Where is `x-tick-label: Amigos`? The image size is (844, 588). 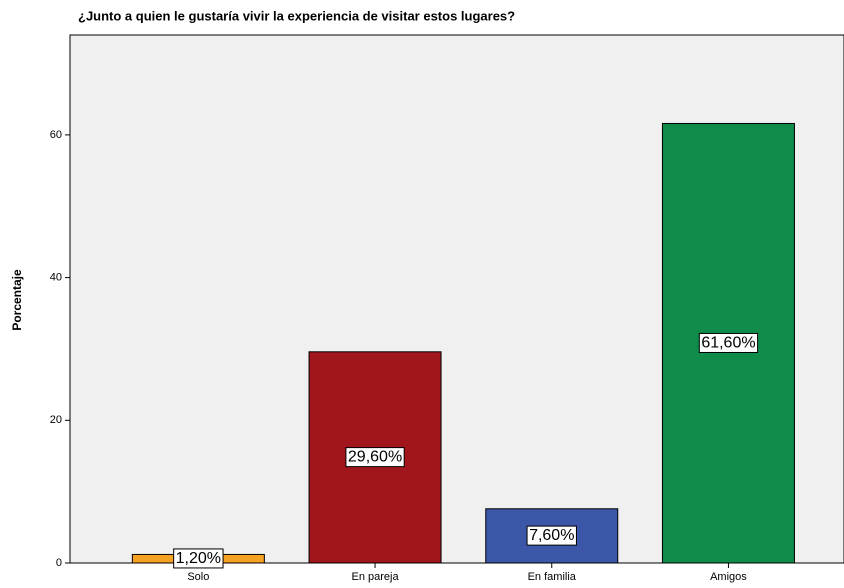 x-tick-label: Amigos is located at coordinates (728, 577).